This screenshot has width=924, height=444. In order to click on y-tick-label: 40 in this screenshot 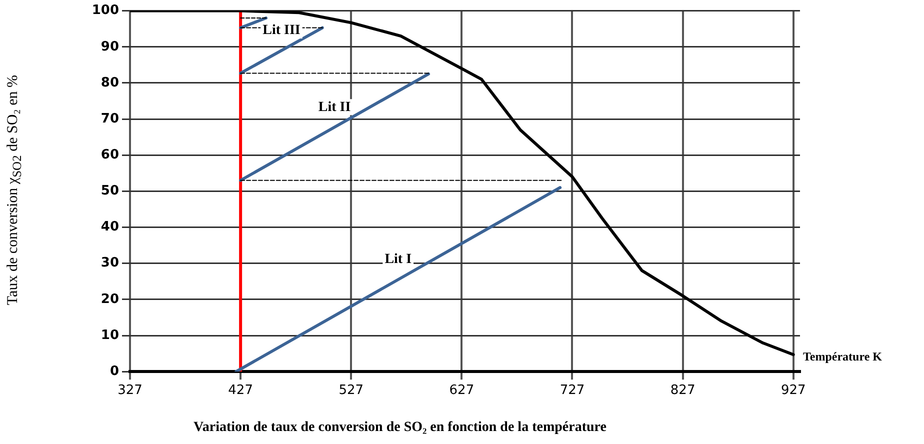, I will do `click(109, 227)`.